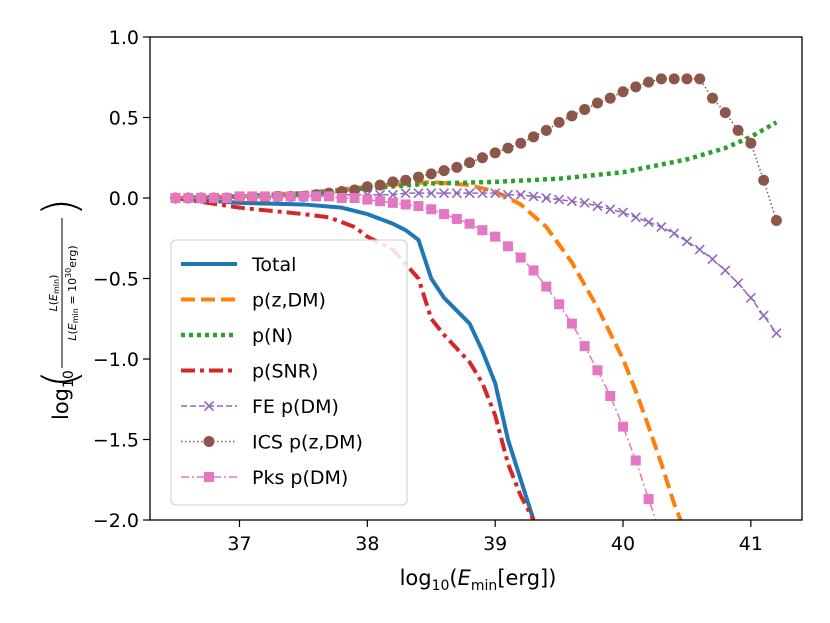 The height and width of the screenshot is (623, 830). I want to click on series-line, so click(476, 160).